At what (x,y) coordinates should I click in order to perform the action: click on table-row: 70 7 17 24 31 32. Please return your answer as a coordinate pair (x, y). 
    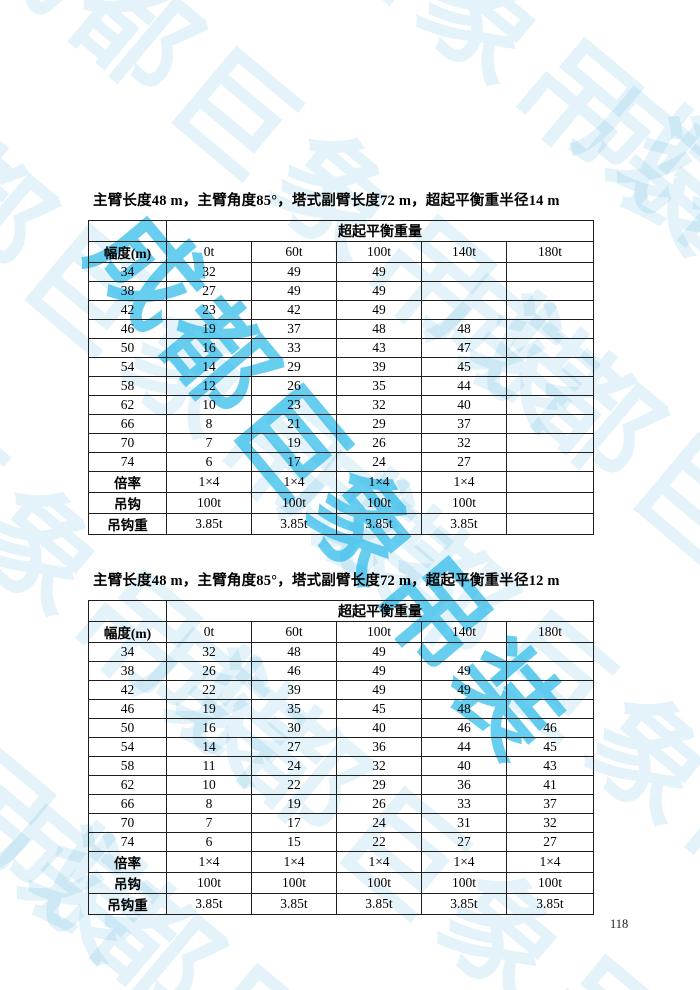
    Looking at the image, I should click on (341, 823).